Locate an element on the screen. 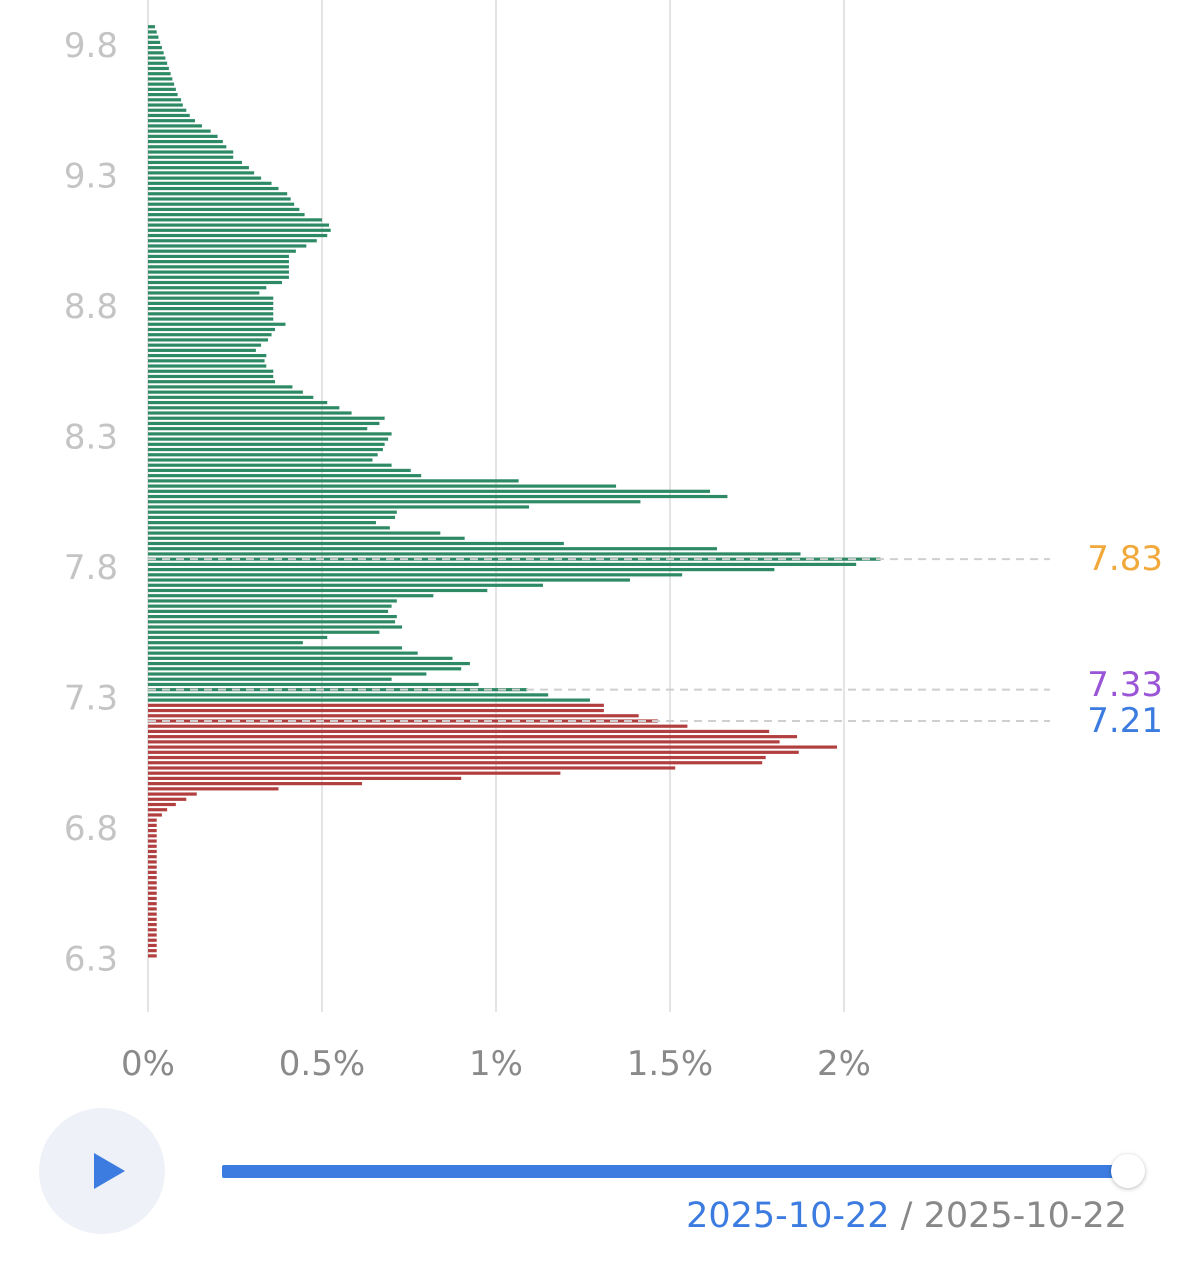  y-tick-label: 7.8 is located at coordinates (91, 568).